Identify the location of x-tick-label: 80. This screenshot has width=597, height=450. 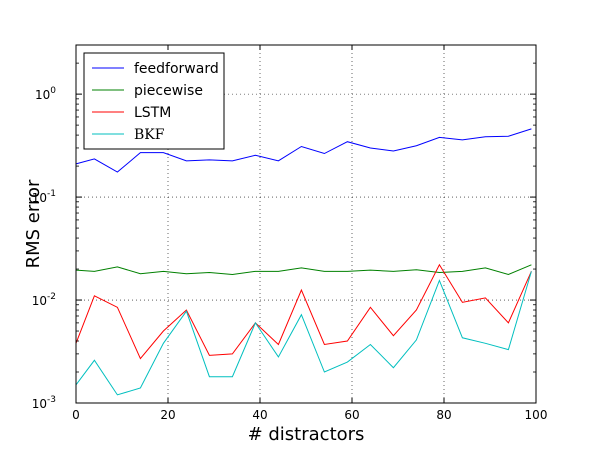
(443, 415).